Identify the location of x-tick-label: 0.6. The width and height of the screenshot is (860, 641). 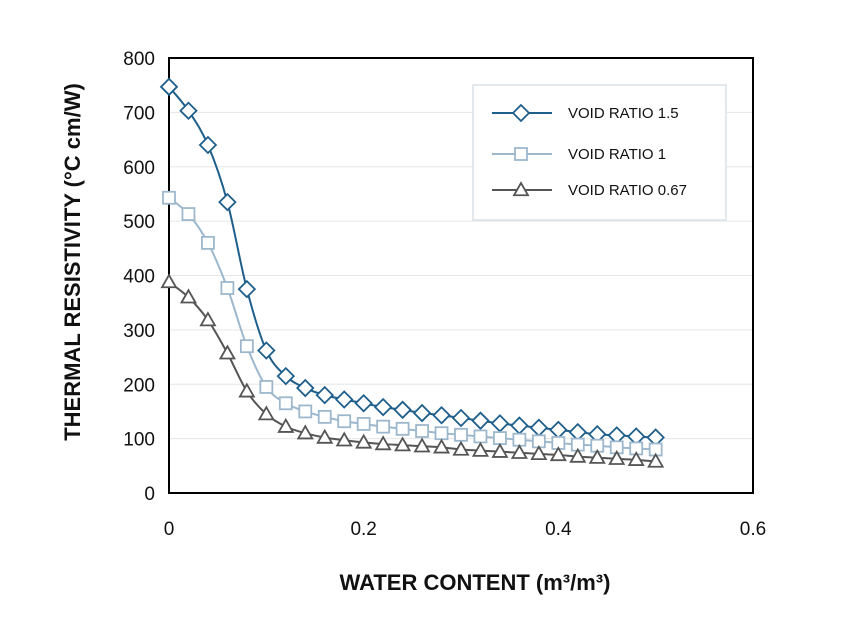
(753, 529).